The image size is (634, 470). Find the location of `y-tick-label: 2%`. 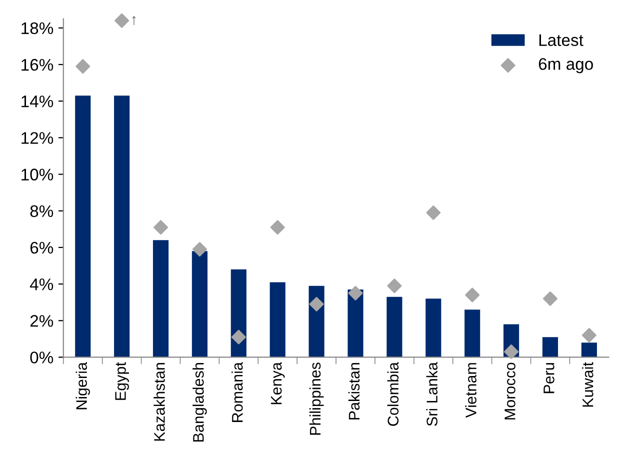

y-tick-label: 2% is located at coordinates (42, 321).